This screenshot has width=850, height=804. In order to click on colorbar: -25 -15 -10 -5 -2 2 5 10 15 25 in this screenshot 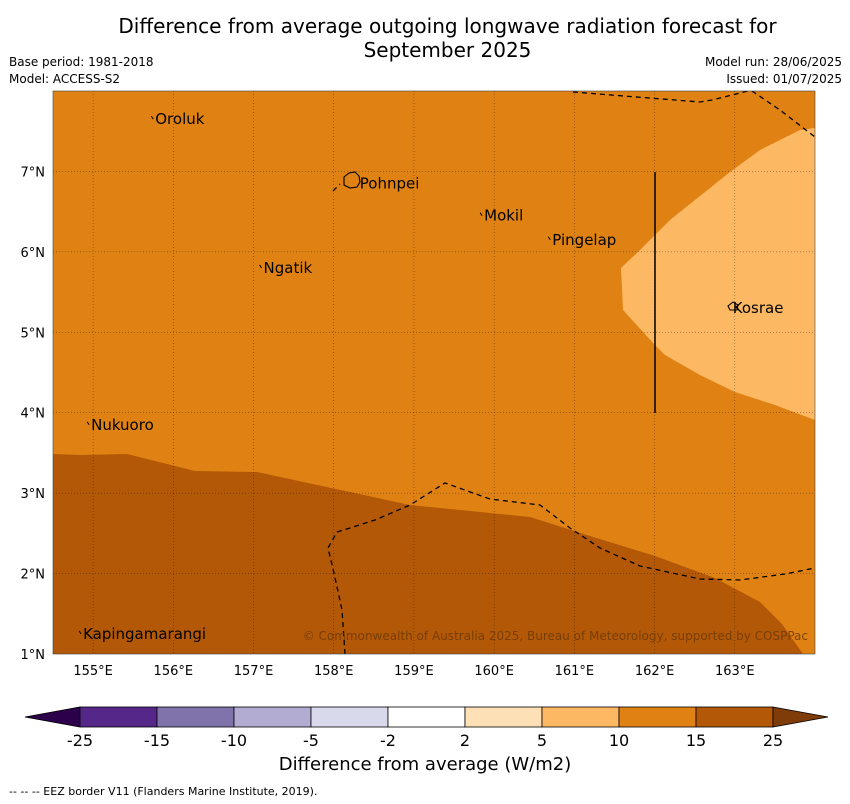, I will do `click(426, 728)`.